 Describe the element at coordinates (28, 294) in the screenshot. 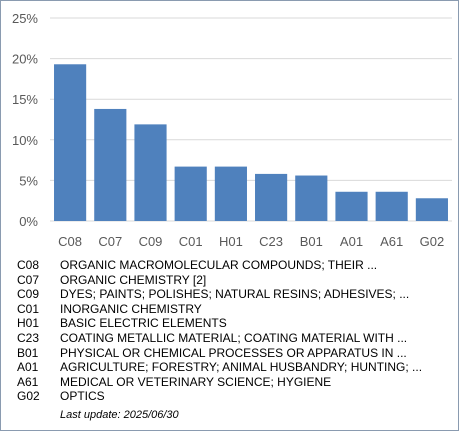

I see `legend-code: C09` at that location.